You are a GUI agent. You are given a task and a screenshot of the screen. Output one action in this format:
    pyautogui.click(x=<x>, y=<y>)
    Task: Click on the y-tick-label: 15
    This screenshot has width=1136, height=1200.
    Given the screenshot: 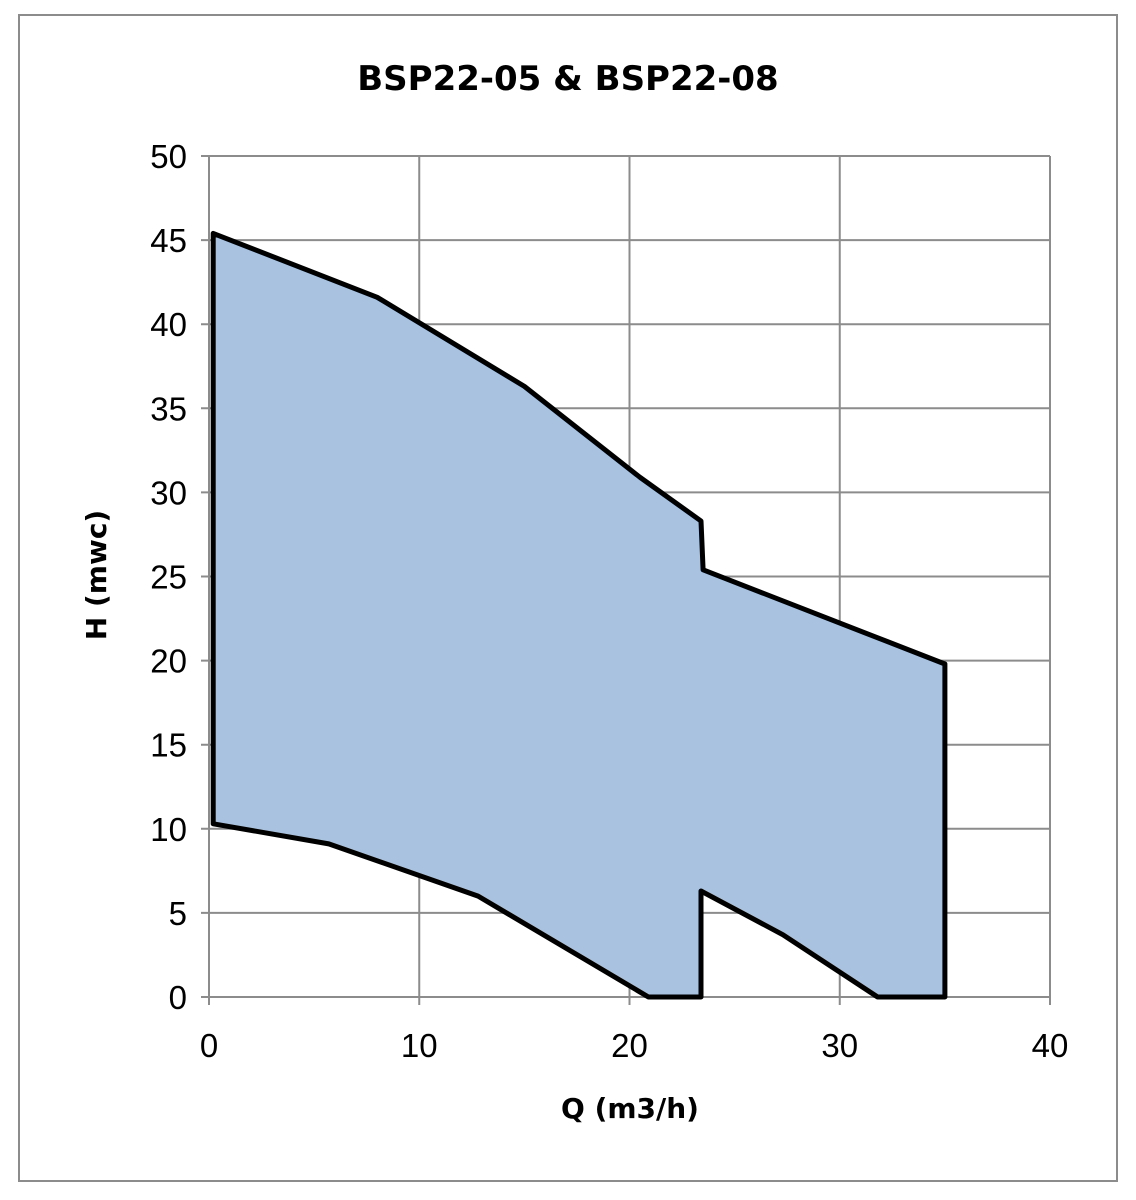 What is the action you would take?
    pyautogui.click(x=168, y=745)
    